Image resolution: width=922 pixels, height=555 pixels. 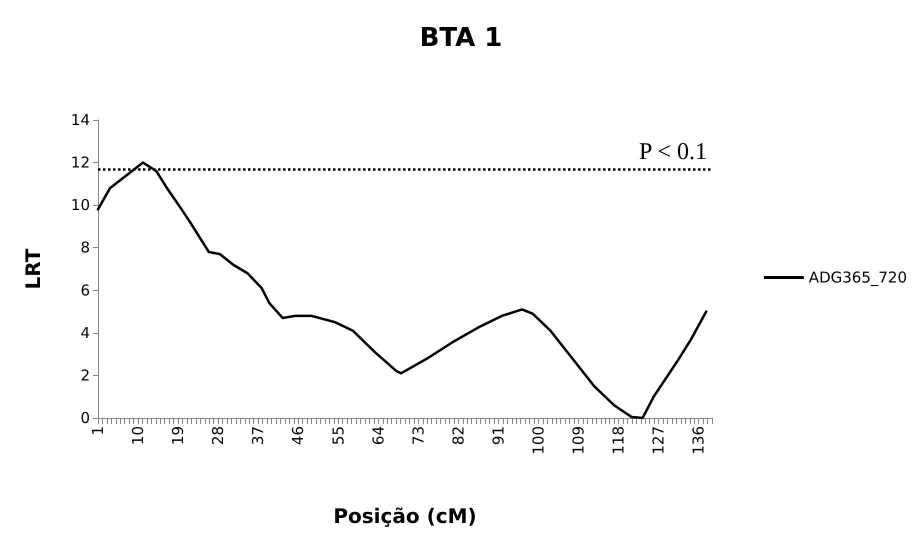 What do you see at coordinates (85, 333) in the screenshot?
I see `y-tick-label: 4` at bounding box center [85, 333].